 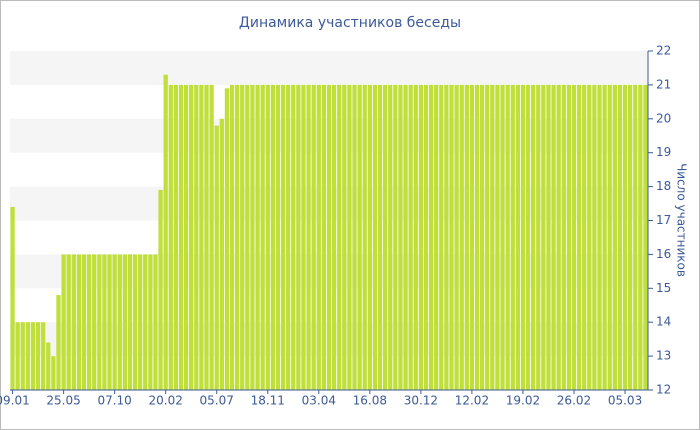 What do you see at coordinates (329, 68) in the screenshot?
I see `grid-band` at bounding box center [329, 68].